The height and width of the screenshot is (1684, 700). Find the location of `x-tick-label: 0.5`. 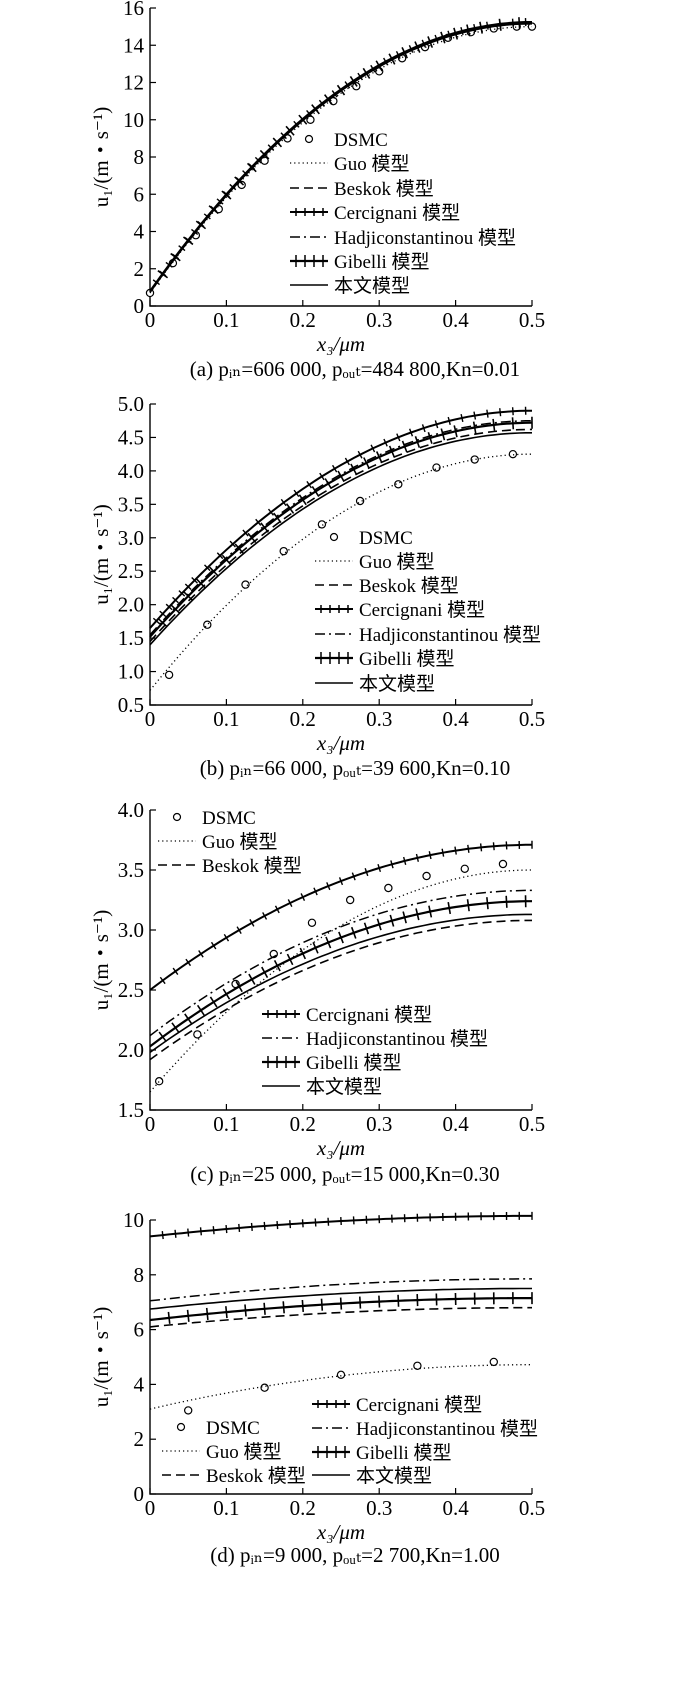

x-tick-label: 0.5 is located at coordinates (532, 1124).